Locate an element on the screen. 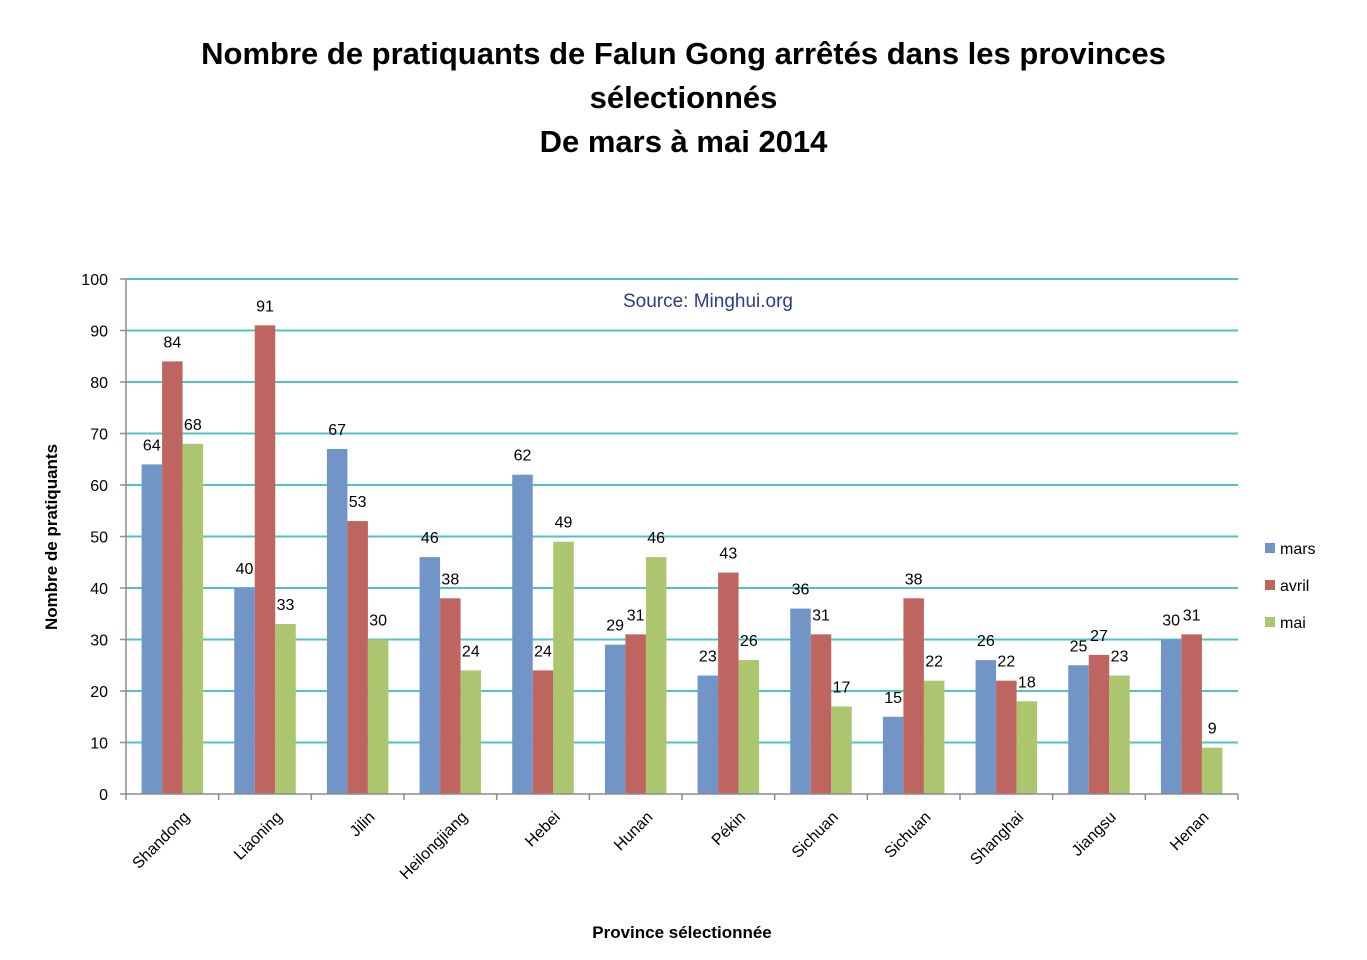  data-label-mars: 15 is located at coordinates (893, 698).